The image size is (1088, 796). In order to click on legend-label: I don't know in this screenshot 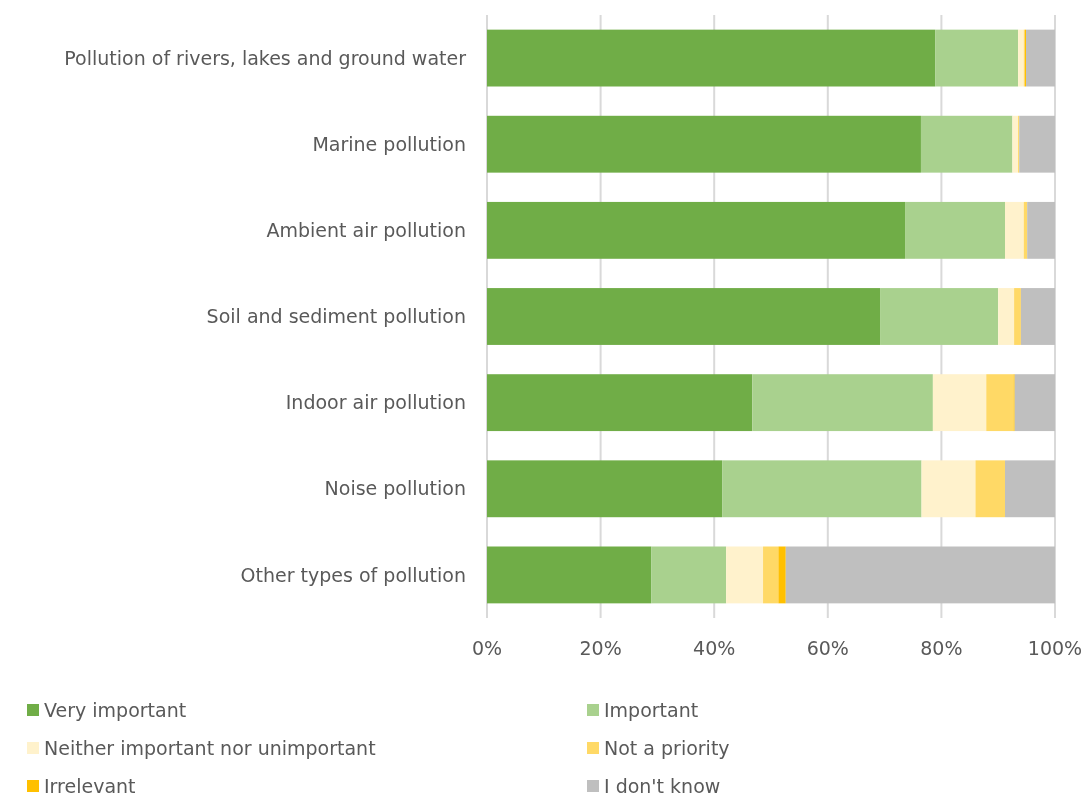, I will do `click(662, 785)`.